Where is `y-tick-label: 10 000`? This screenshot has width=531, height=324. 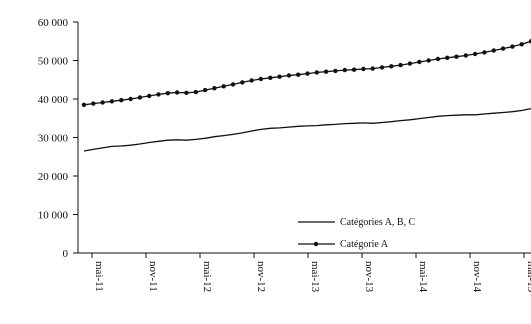 y-tick-label: 10 000 is located at coordinates (53, 216).